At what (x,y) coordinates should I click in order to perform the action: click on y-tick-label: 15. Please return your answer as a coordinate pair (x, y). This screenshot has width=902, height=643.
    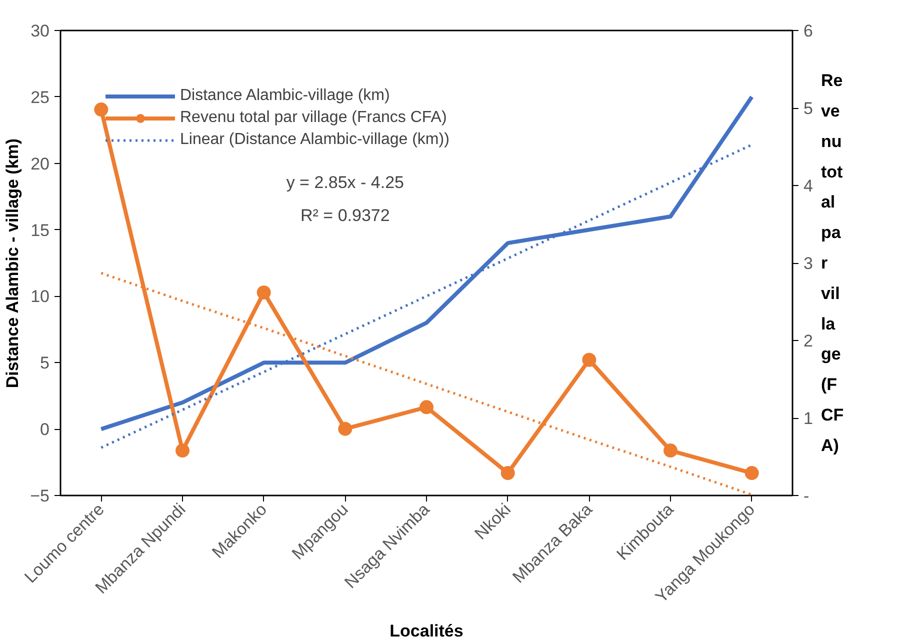
    Looking at the image, I should click on (40, 230).